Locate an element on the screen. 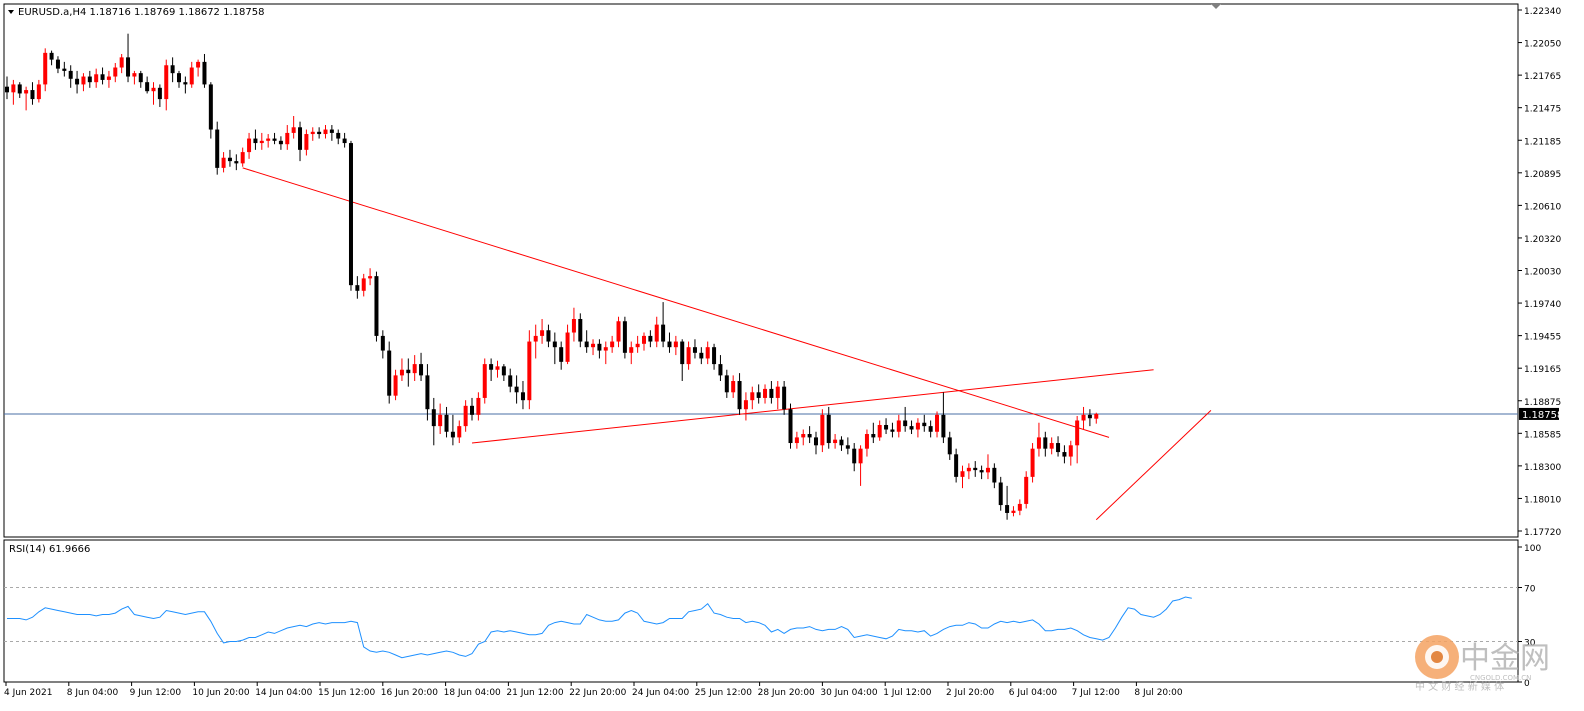  watermark-tagline: 中 文 财 经 新 媒 体 is located at coordinates (1459, 686).